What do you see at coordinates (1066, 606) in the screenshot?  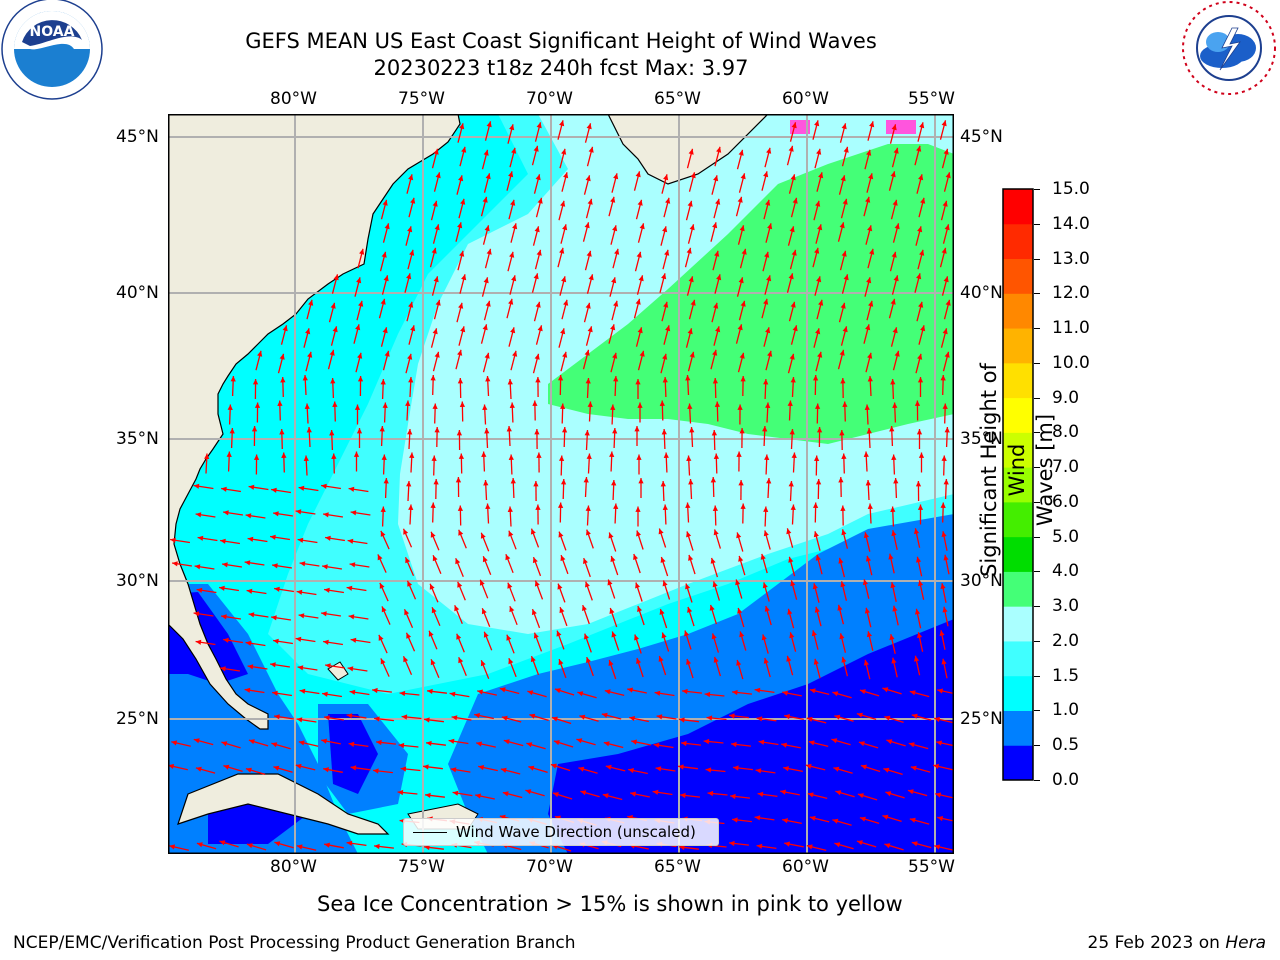 I see `colorbar-tick-label: 3.0` at bounding box center [1066, 606].